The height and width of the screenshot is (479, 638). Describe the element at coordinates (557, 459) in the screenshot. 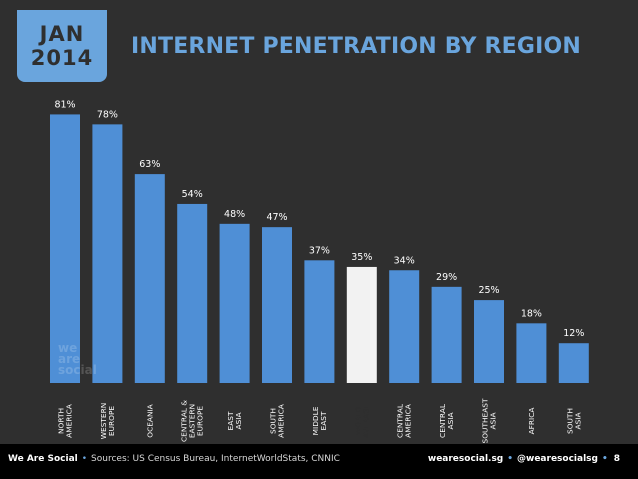

I see `footer-handle: @wearesocialsg` at that location.